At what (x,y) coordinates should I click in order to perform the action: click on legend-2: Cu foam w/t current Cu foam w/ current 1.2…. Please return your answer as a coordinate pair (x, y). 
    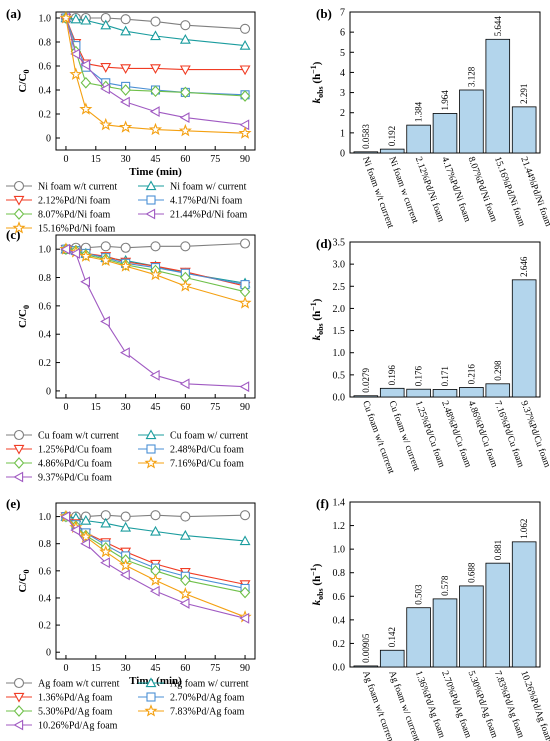
    Looking at the image, I should click on (127, 456).